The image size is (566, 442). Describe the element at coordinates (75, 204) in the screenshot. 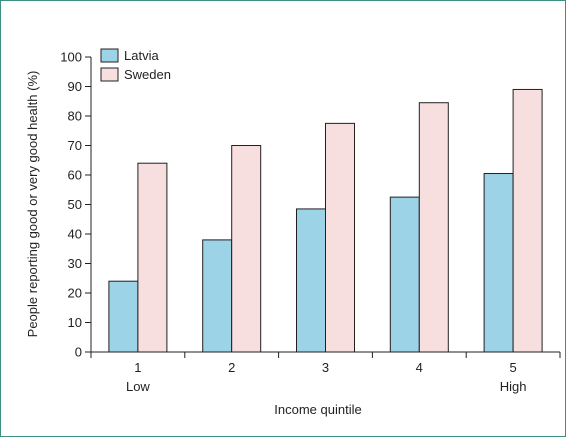

I see `y-tick-label-50: 50` at that location.